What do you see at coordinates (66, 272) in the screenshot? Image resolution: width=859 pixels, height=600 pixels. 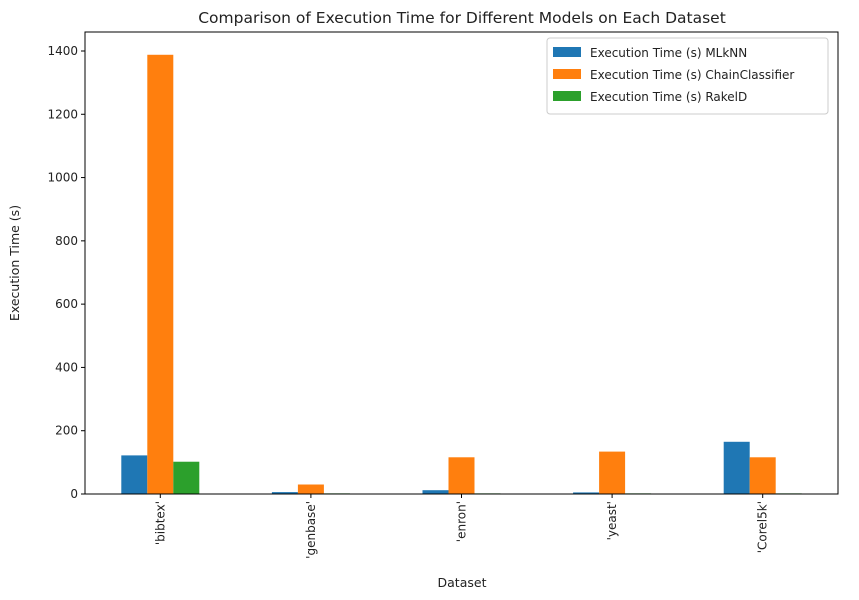 I see `y-axis: 0 200 400 600 800 1000 1200 1400` at bounding box center [66, 272].